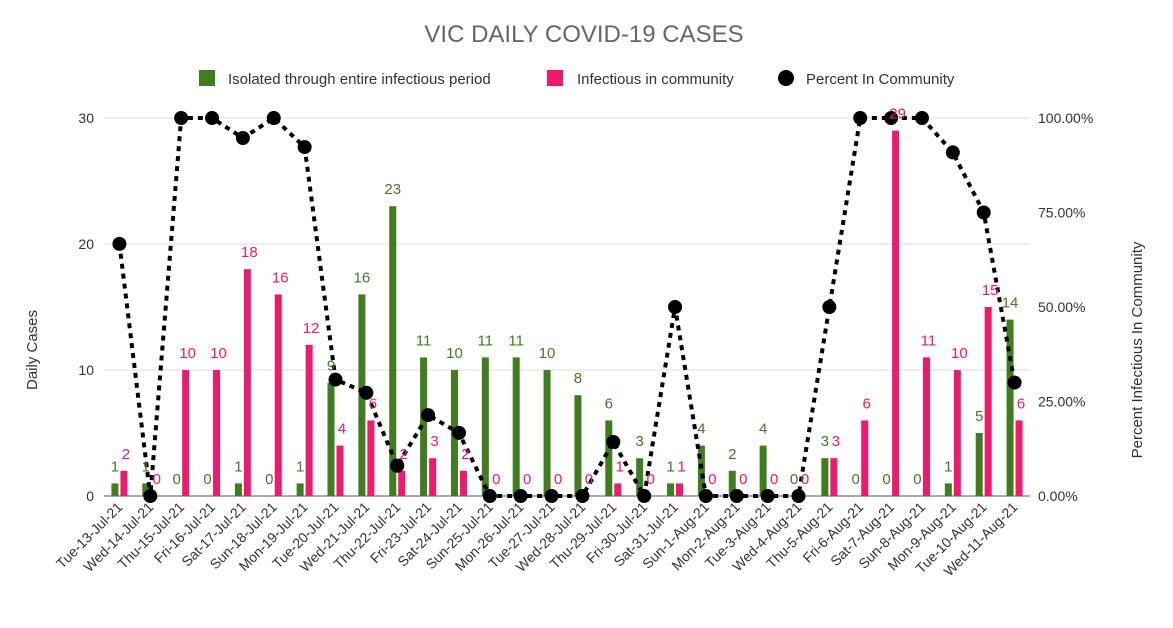  I want to click on data-label-community: 1, so click(620, 466).